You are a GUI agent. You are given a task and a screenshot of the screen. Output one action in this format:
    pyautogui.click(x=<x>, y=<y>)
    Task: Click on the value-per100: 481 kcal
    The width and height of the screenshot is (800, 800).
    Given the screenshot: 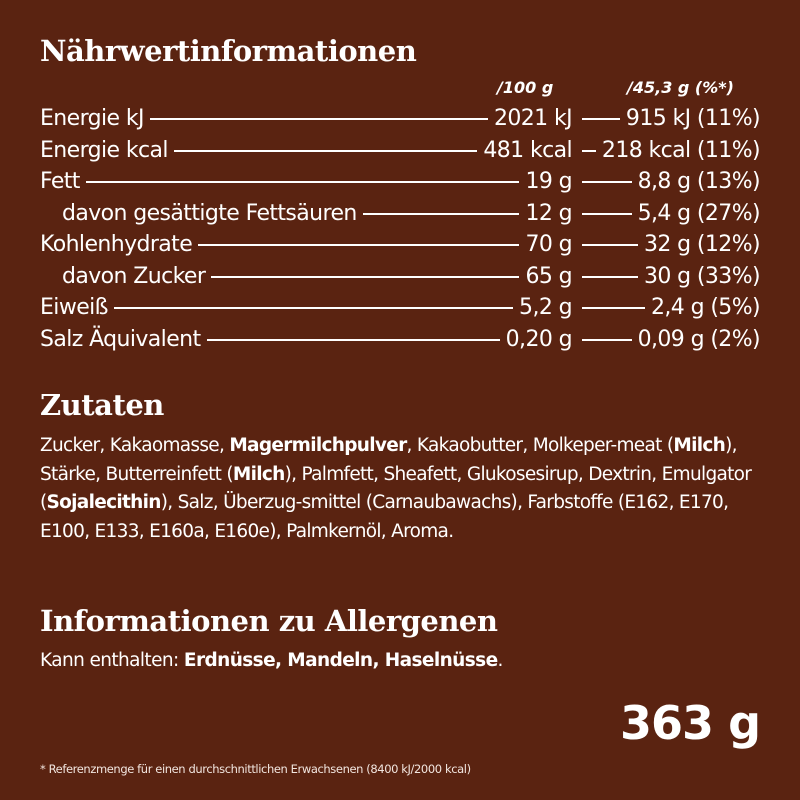 What is the action you would take?
    pyautogui.click(x=527, y=150)
    